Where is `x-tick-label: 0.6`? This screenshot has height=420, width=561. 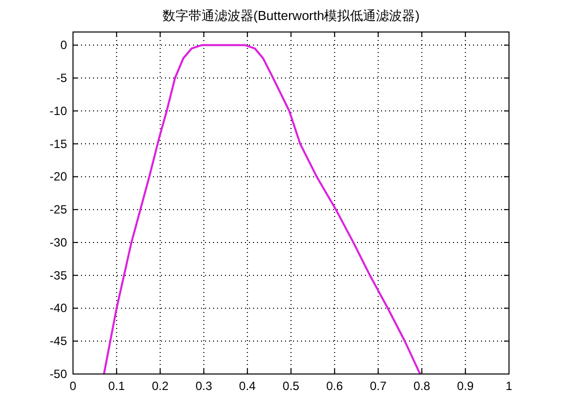
x-tick-label: 0.6 is located at coordinates (335, 386).